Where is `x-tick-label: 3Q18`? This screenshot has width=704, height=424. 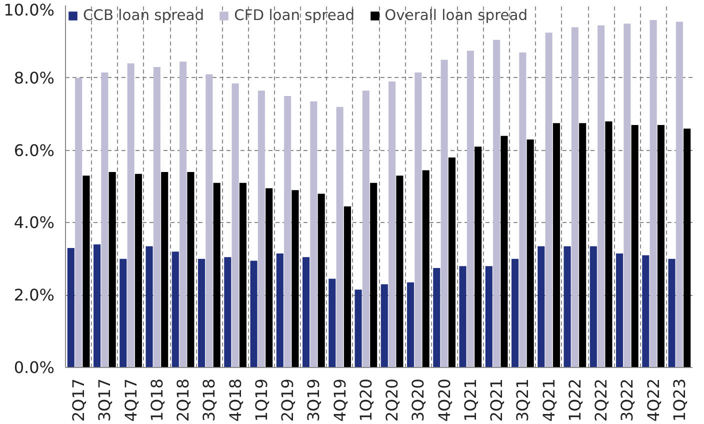
x-tick-label: 3Q18 is located at coordinates (209, 400).